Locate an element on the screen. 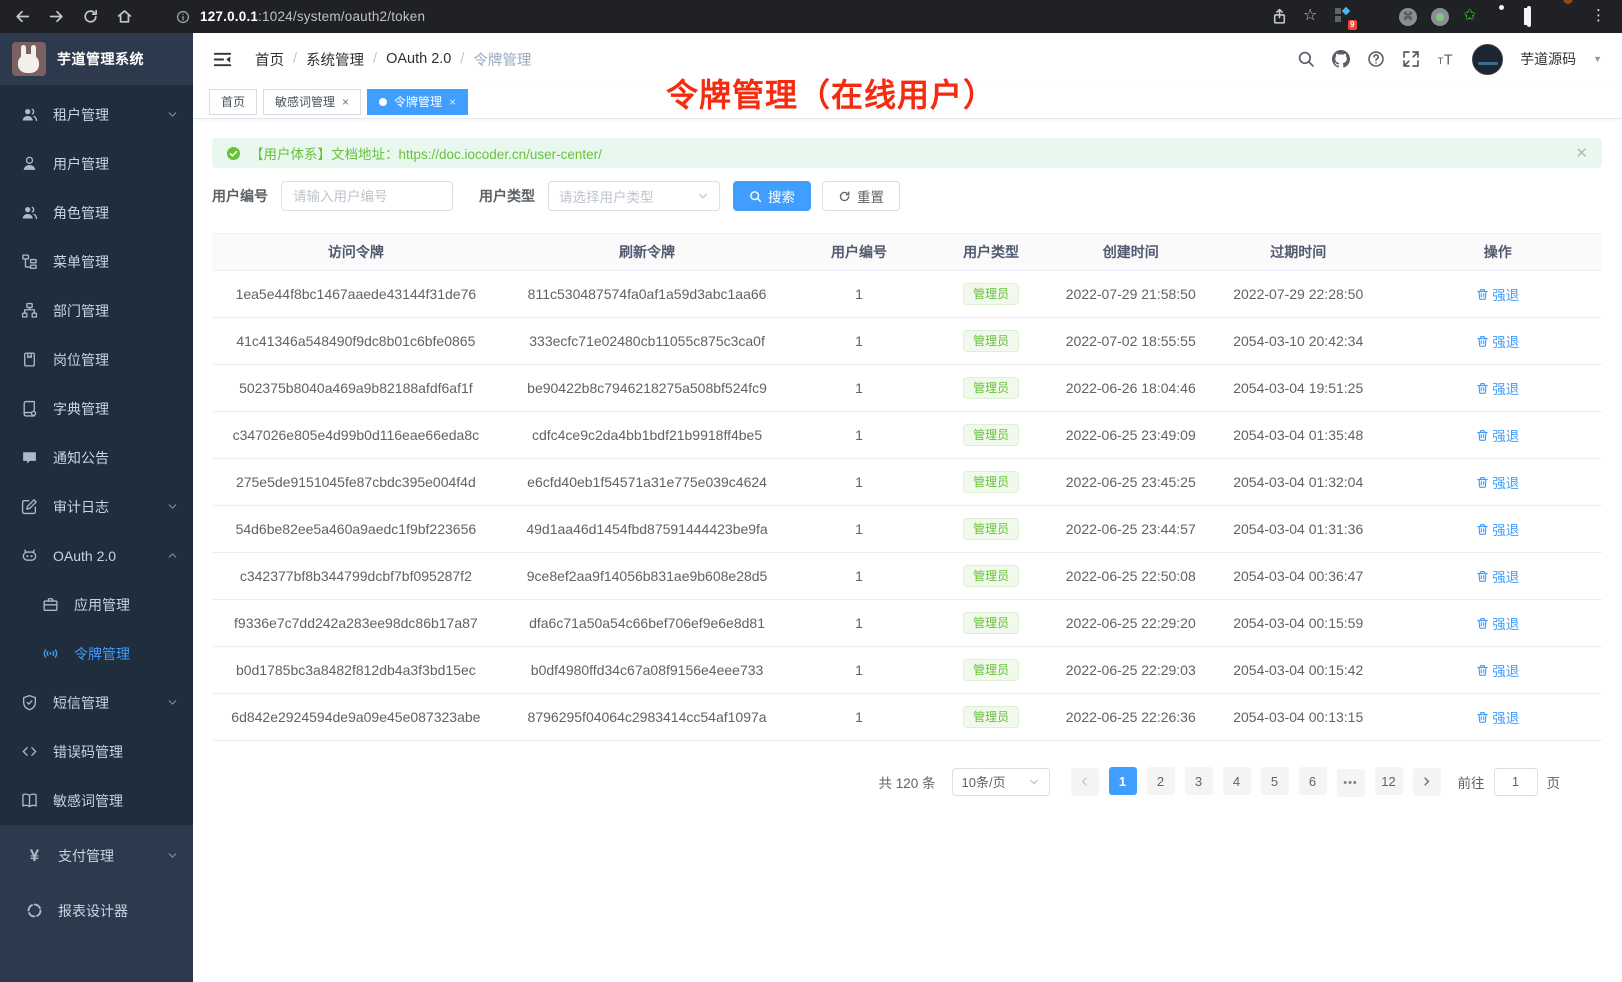  page-button-2: 2 is located at coordinates (1160, 781).